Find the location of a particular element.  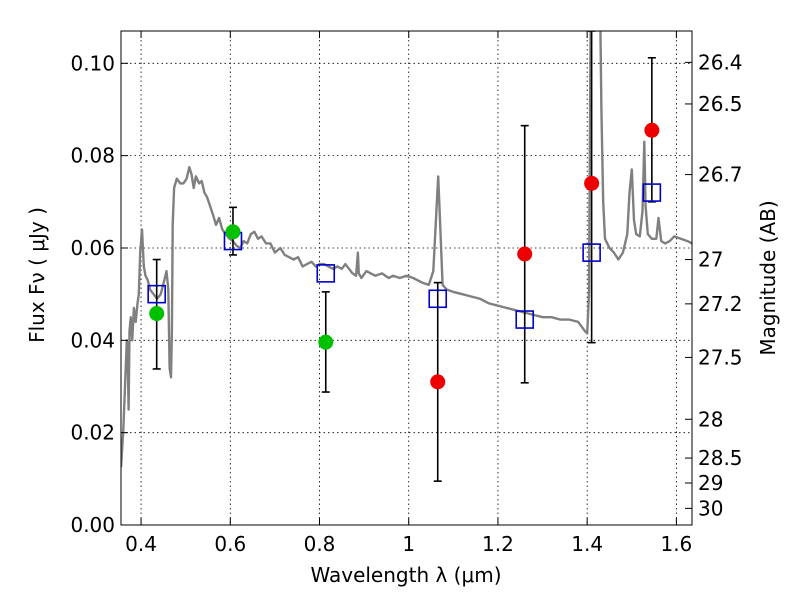

mag-tick-label: 27.5 is located at coordinates (720, 357).